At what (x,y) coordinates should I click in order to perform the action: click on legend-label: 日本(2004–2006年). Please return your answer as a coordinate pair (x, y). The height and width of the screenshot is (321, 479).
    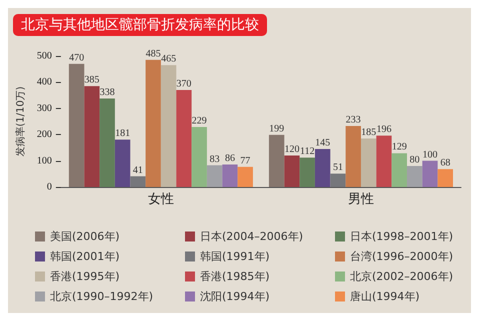
    Looking at the image, I should click on (252, 236).